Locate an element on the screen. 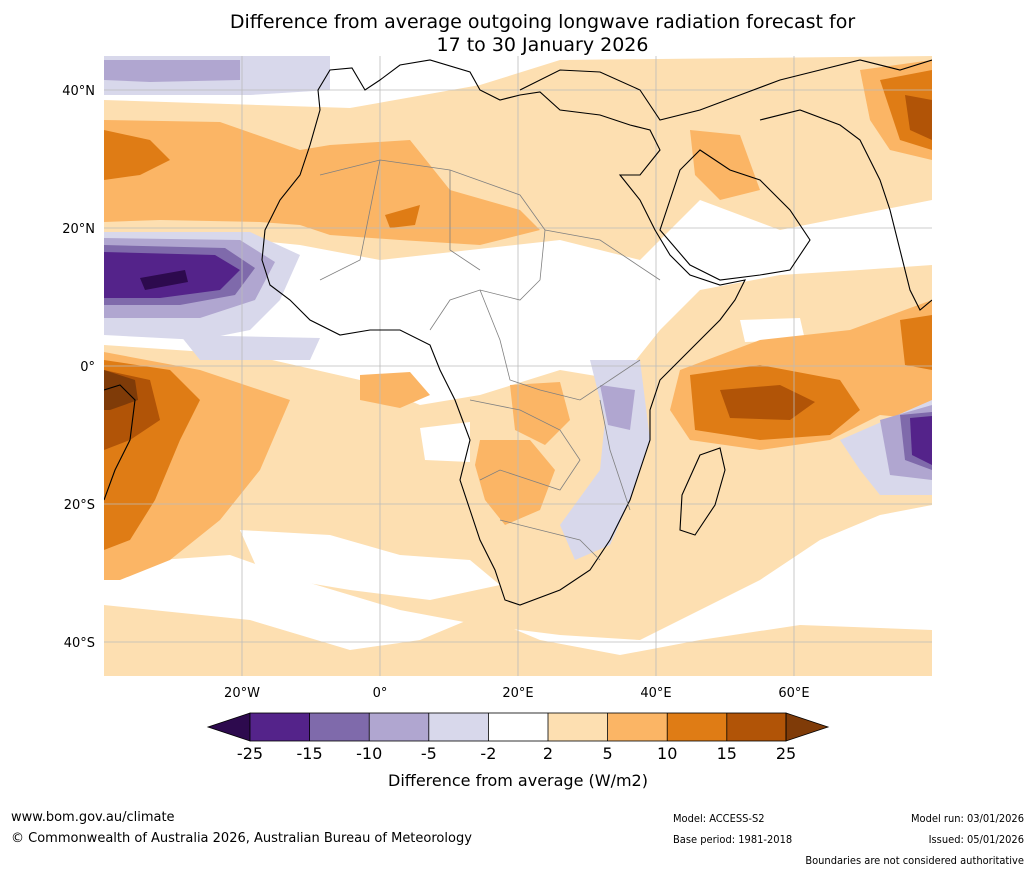 The width and height of the screenshot is (1035, 873). lat-label: 0° is located at coordinates (87, 367).